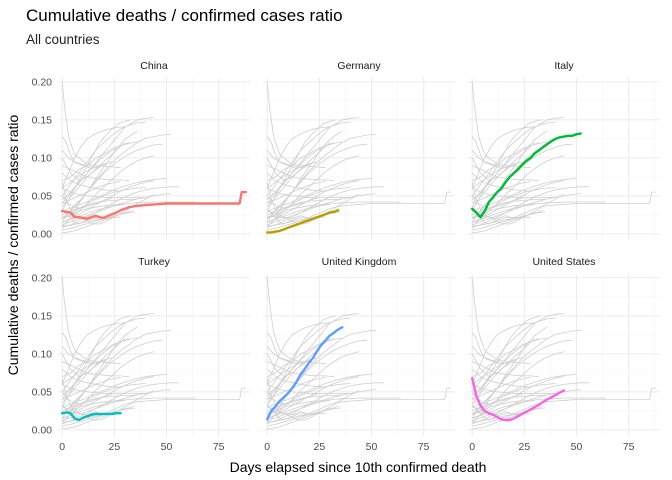 This screenshot has width=672, height=480. I want to click on x-axis-title: Days elapsed since 10th confirmed death, so click(358, 467).